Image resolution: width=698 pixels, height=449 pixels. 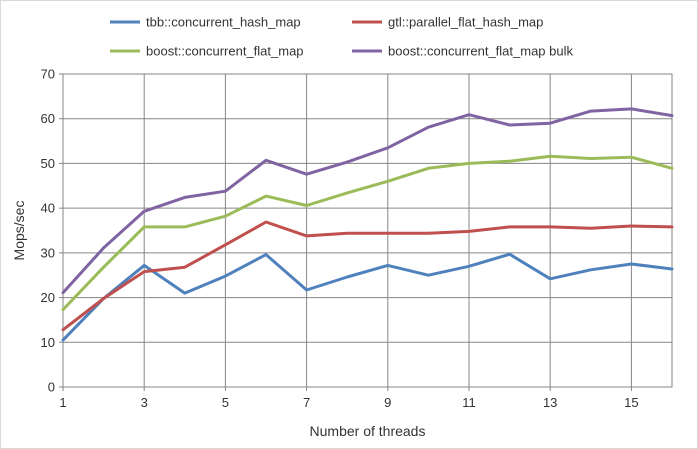 What do you see at coordinates (48, 74) in the screenshot?
I see `y-tick-label: 70` at bounding box center [48, 74].